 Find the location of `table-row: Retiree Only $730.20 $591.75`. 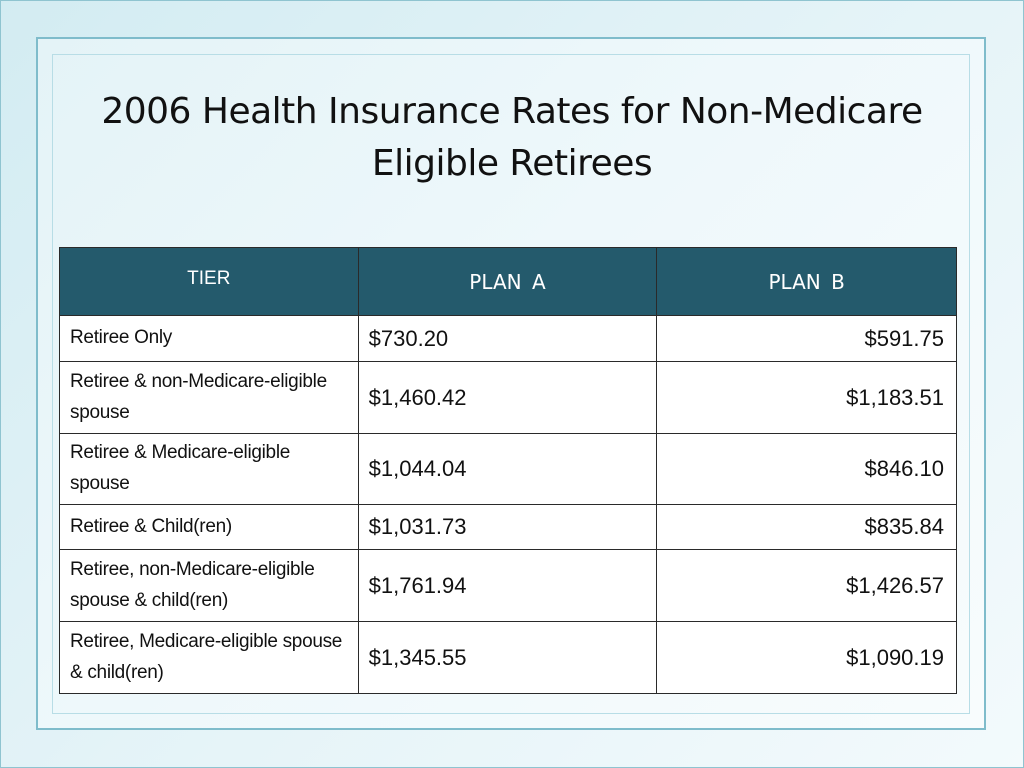

table-row: Retiree Only $730.20 $591.75 is located at coordinates (508, 338).